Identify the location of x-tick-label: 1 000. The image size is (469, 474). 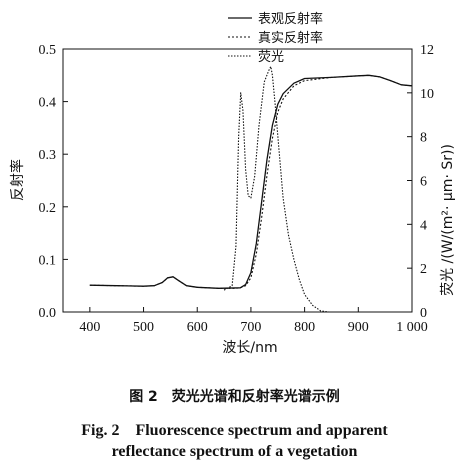
(412, 327).